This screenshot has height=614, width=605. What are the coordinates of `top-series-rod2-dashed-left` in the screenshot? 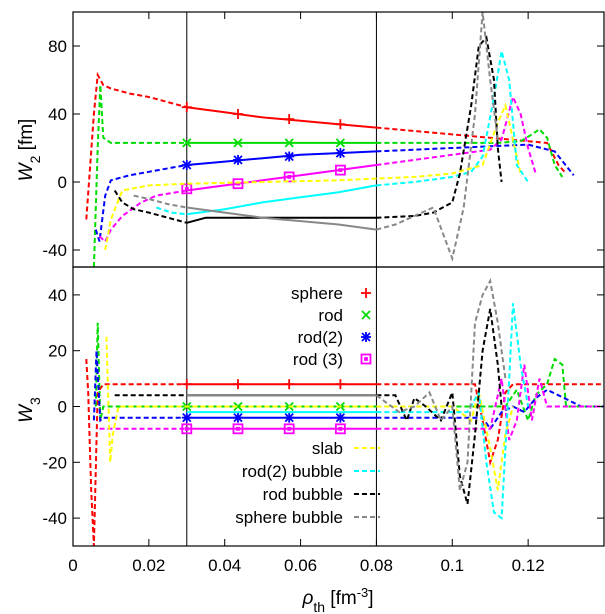 It's located at (140, 203).